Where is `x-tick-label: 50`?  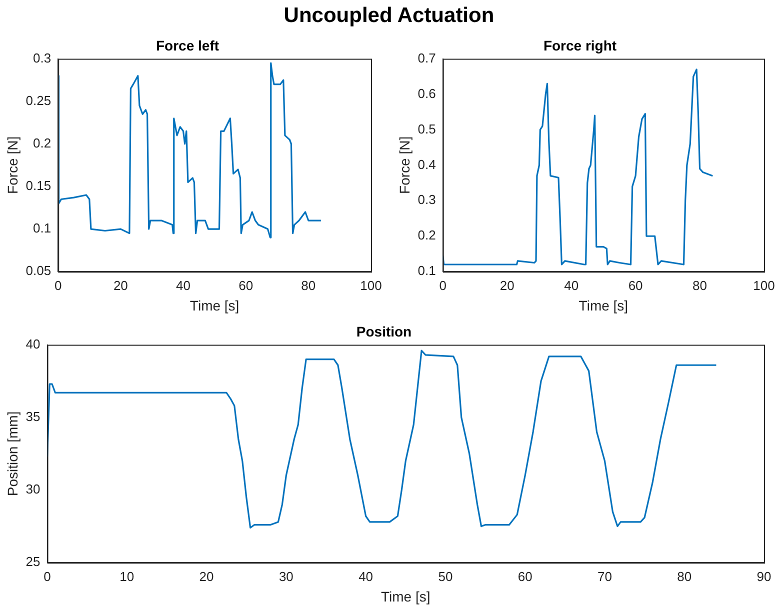 x-tick-label: 50 is located at coordinates (445, 576).